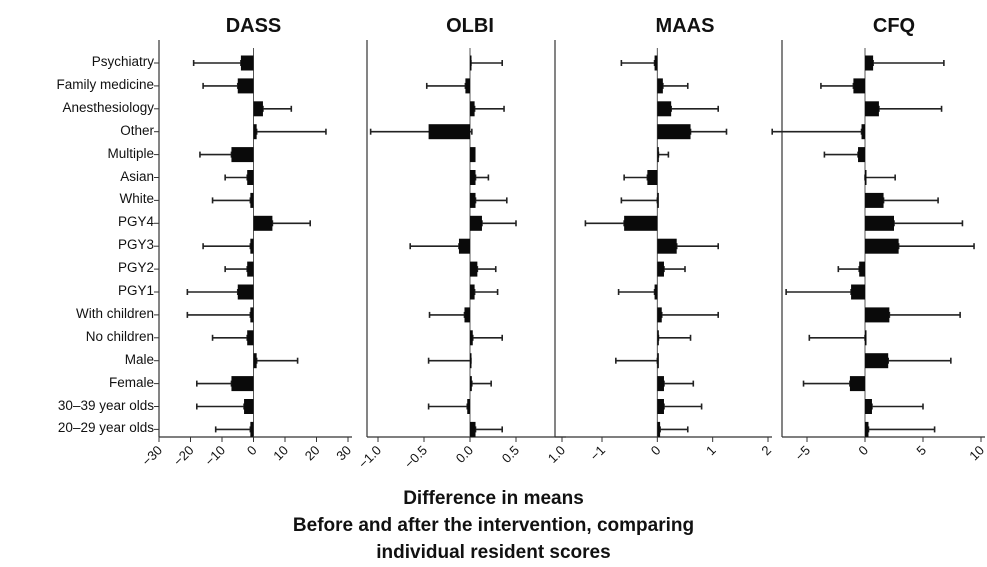  Describe the element at coordinates (343, 453) in the screenshot. I see `x-tick-label: 30` at that location.